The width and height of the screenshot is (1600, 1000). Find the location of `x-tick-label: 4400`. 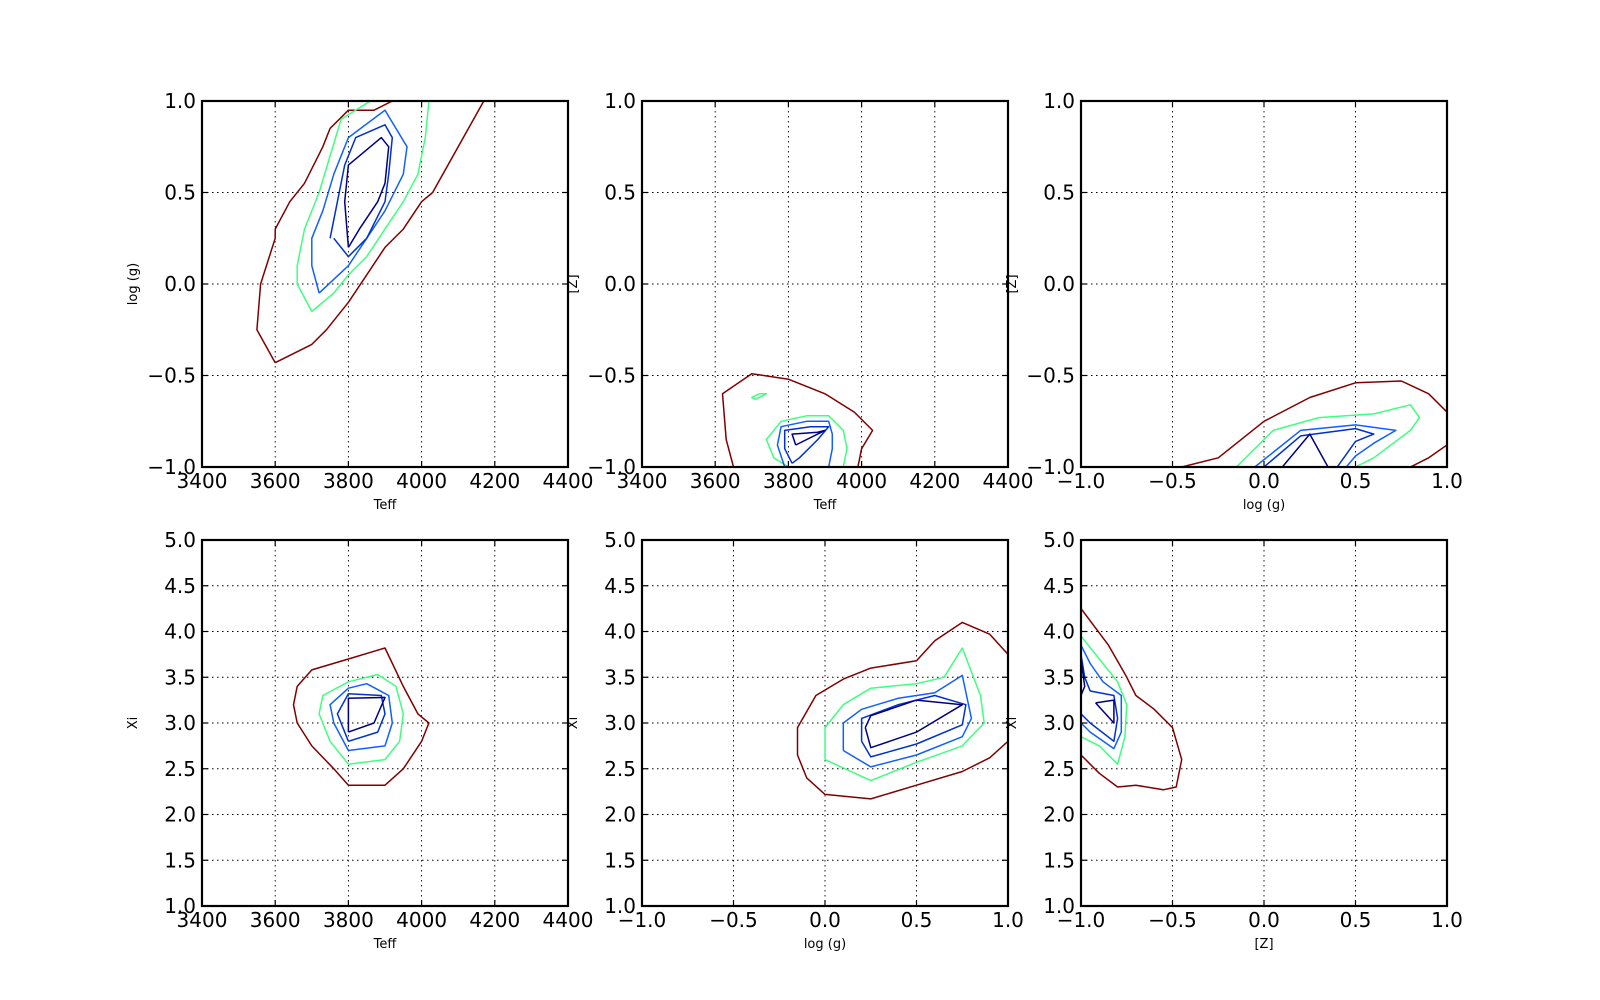

x-tick-label: 4400 is located at coordinates (568, 920).